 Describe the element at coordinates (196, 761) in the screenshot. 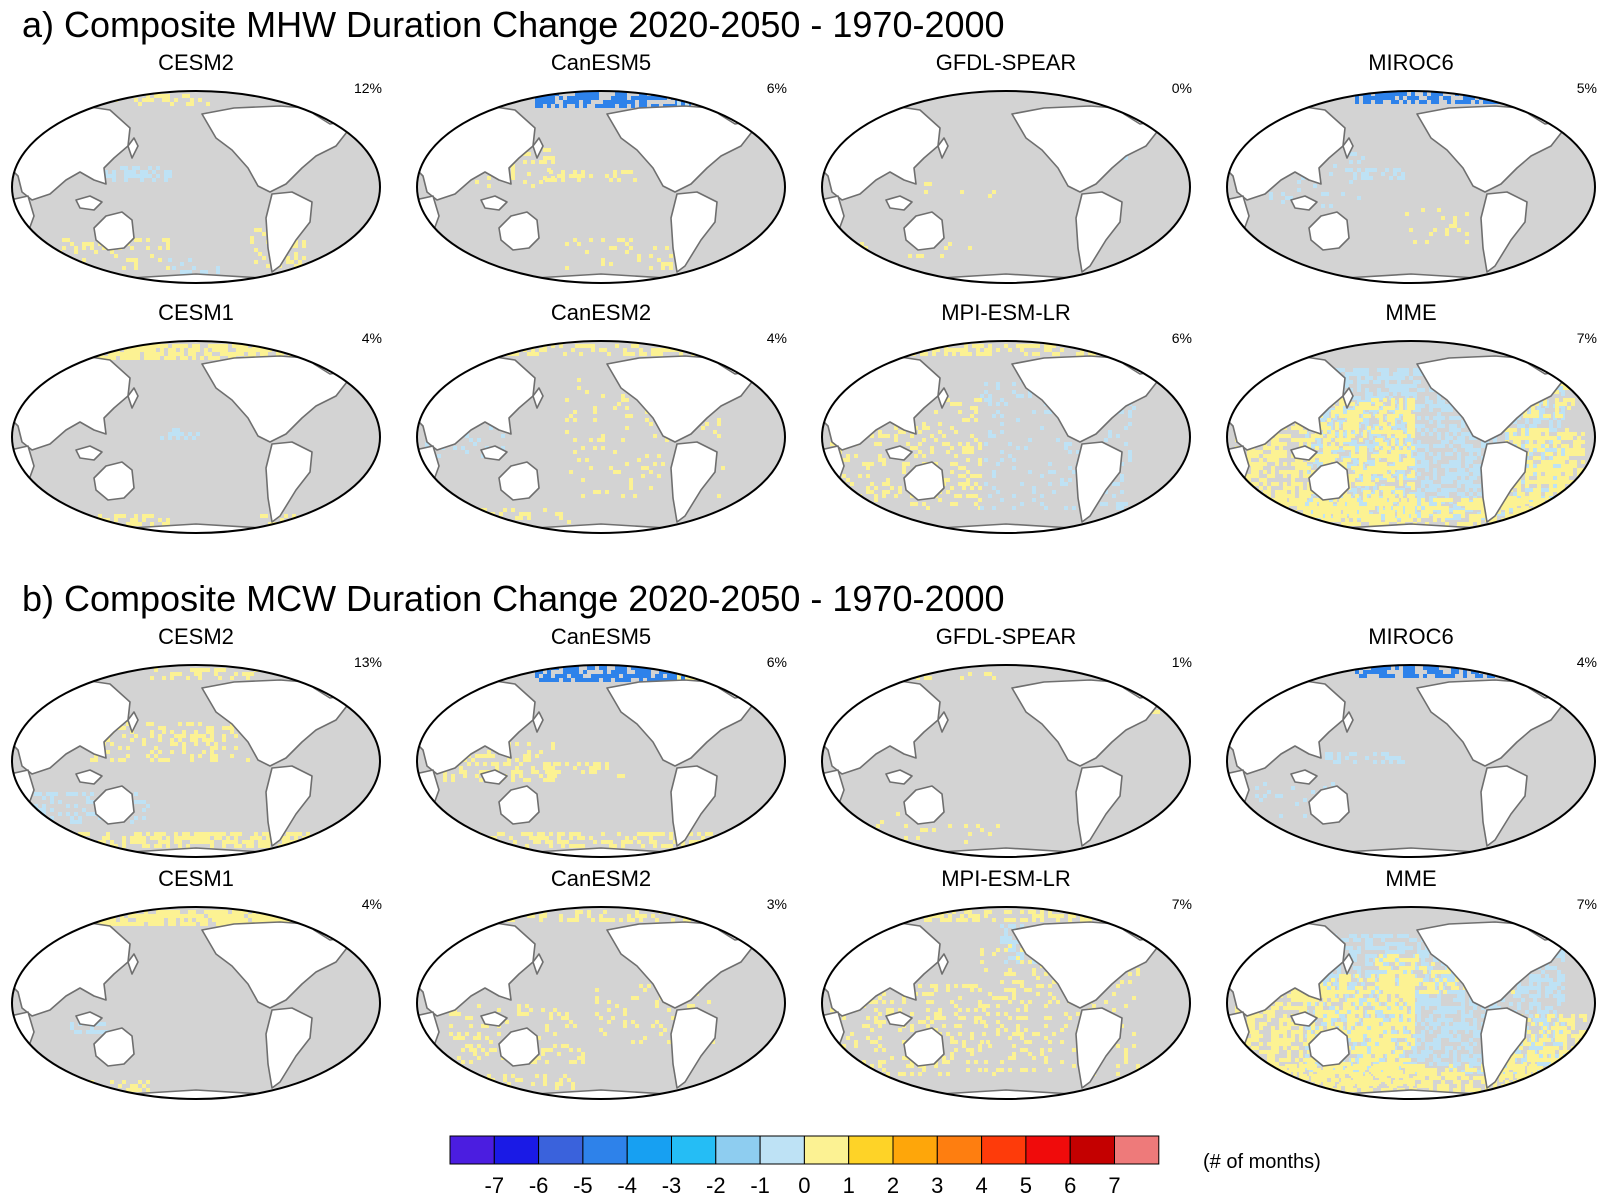

I see `ocean-field` at that location.